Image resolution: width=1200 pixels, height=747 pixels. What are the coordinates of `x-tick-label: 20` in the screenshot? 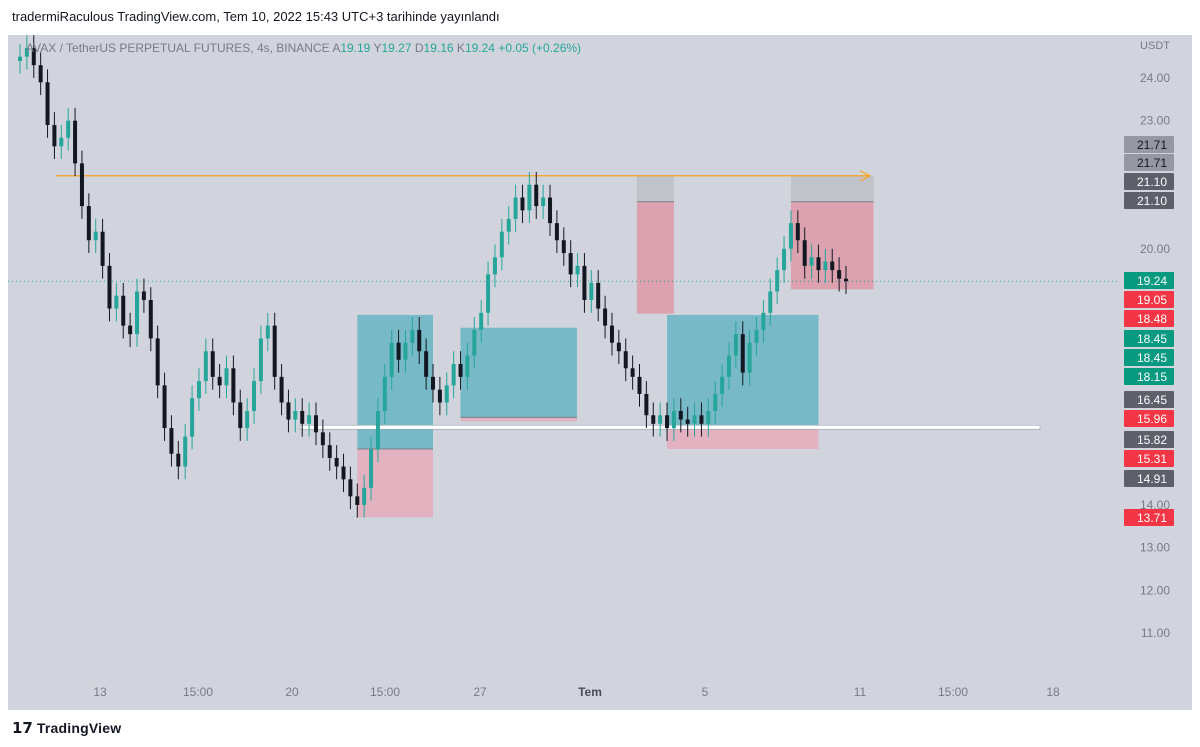 It's located at (292, 692).